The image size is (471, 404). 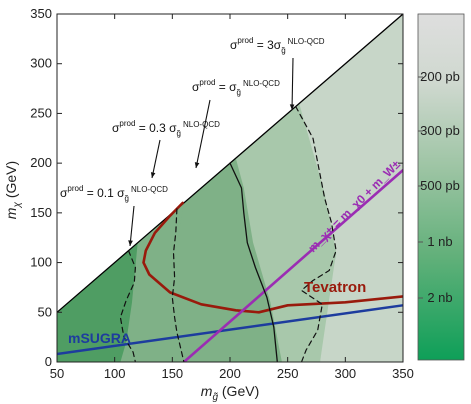 I want to click on y-tick-label: 100, so click(x=41, y=262).